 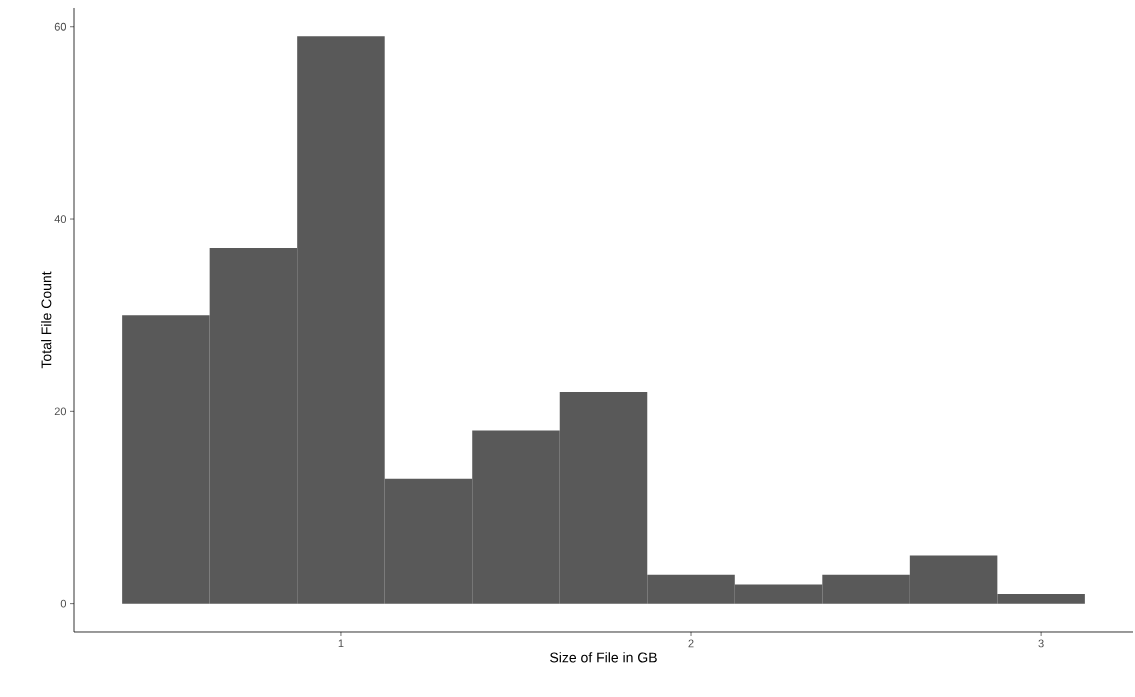 I want to click on x-tick-label: 2, so click(x=691, y=643).